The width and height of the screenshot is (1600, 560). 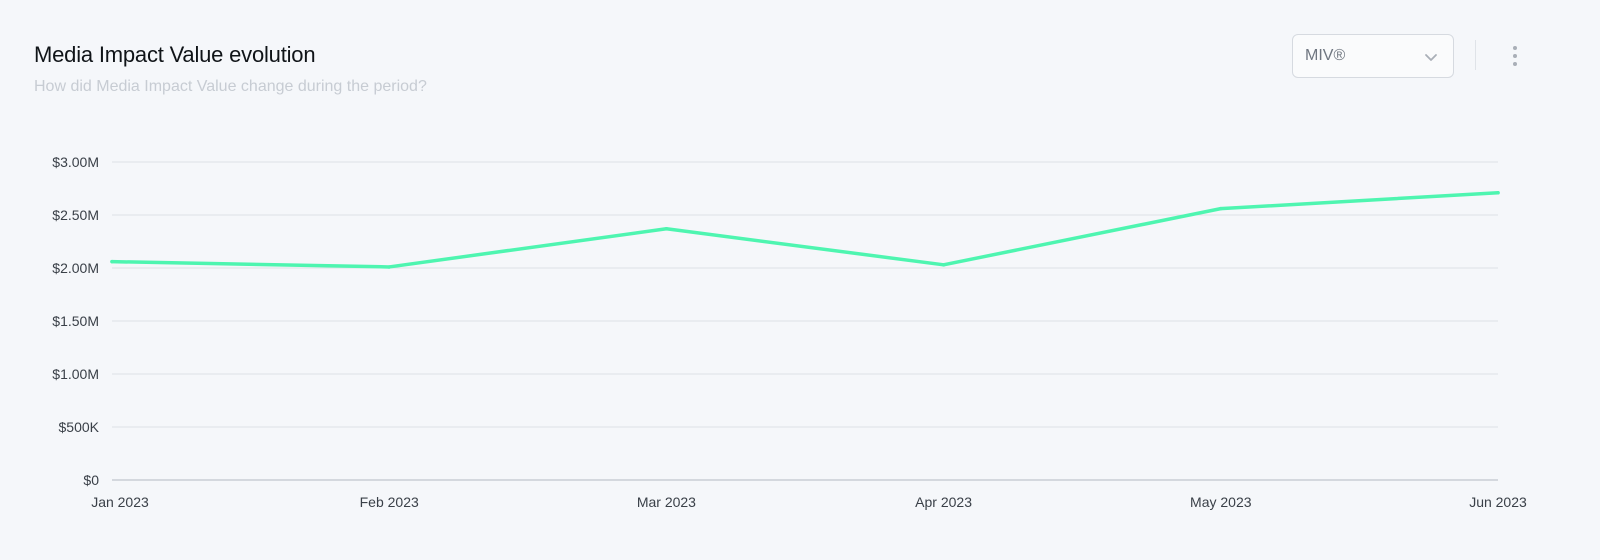 I want to click on y-tick-label: $0, so click(x=91, y=480).